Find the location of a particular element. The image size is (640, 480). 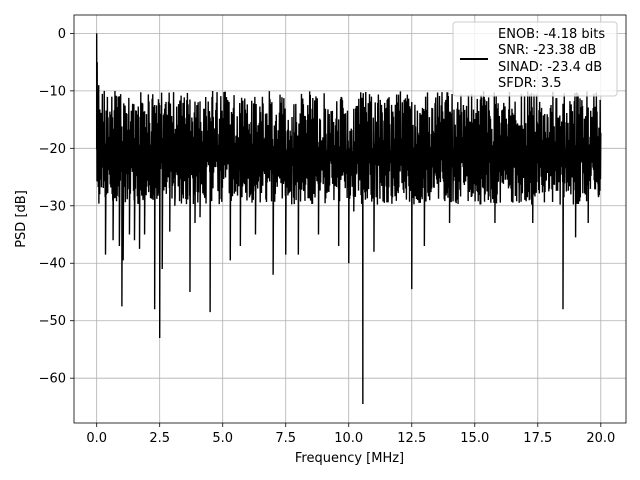

x-tick-label: 0.0 is located at coordinates (96, 438).